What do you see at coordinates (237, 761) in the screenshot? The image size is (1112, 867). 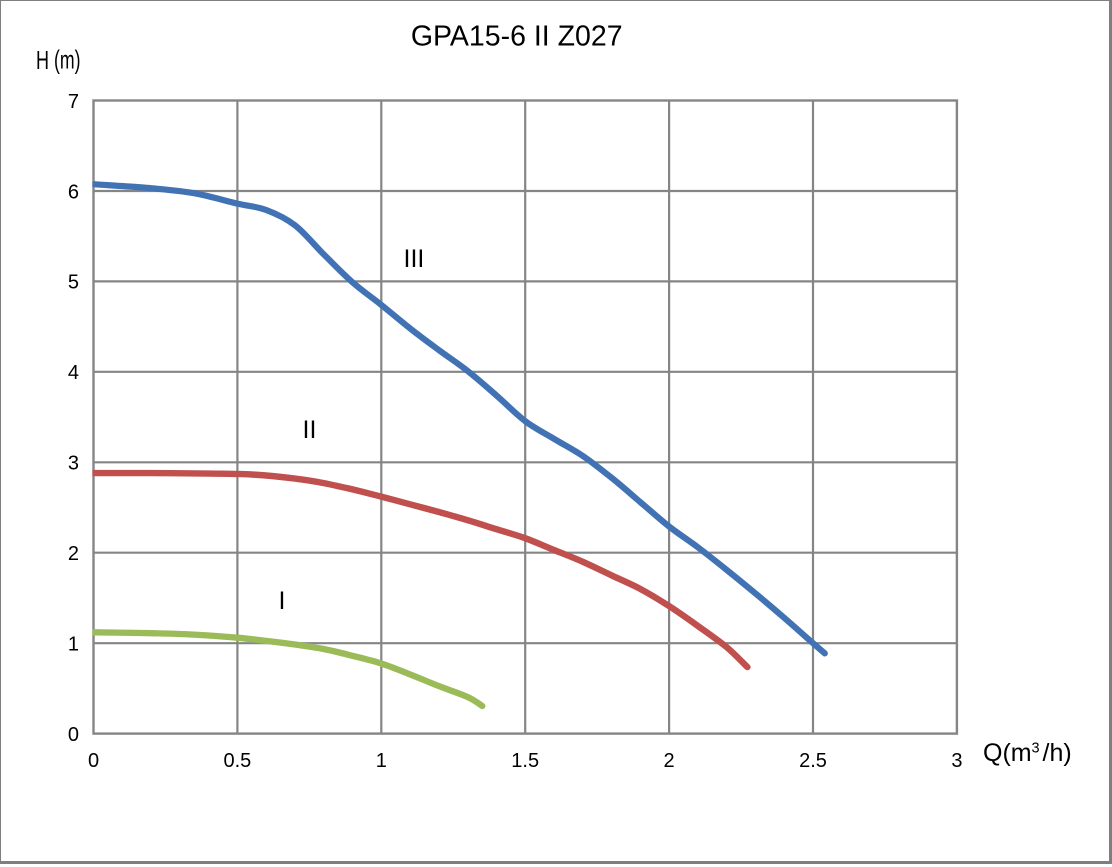 I see `svg-text: 0.5` at bounding box center [237, 761].